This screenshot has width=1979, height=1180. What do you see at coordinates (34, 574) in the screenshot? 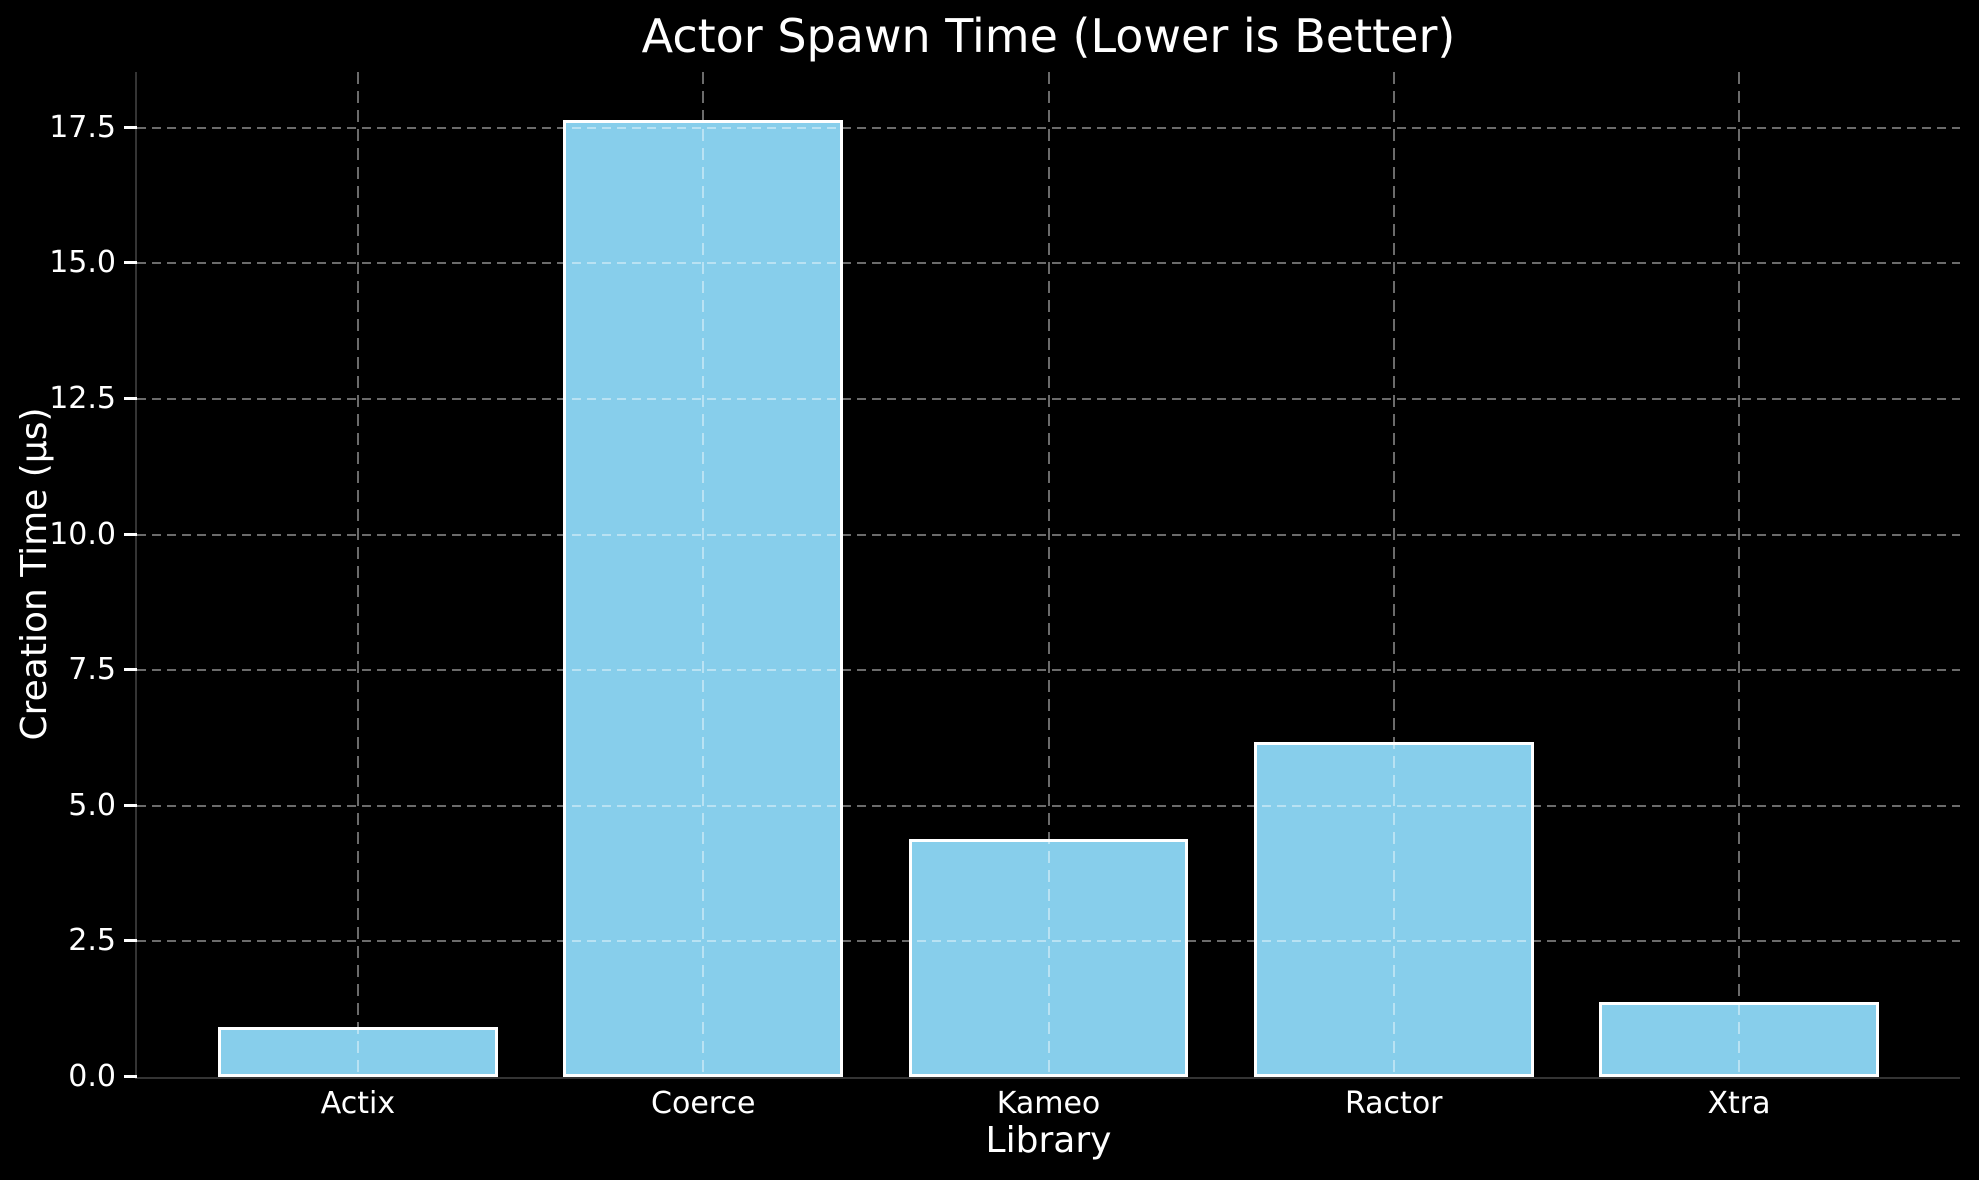
I see `y-axis-label: Creation Time (µs)` at bounding box center [34, 574].